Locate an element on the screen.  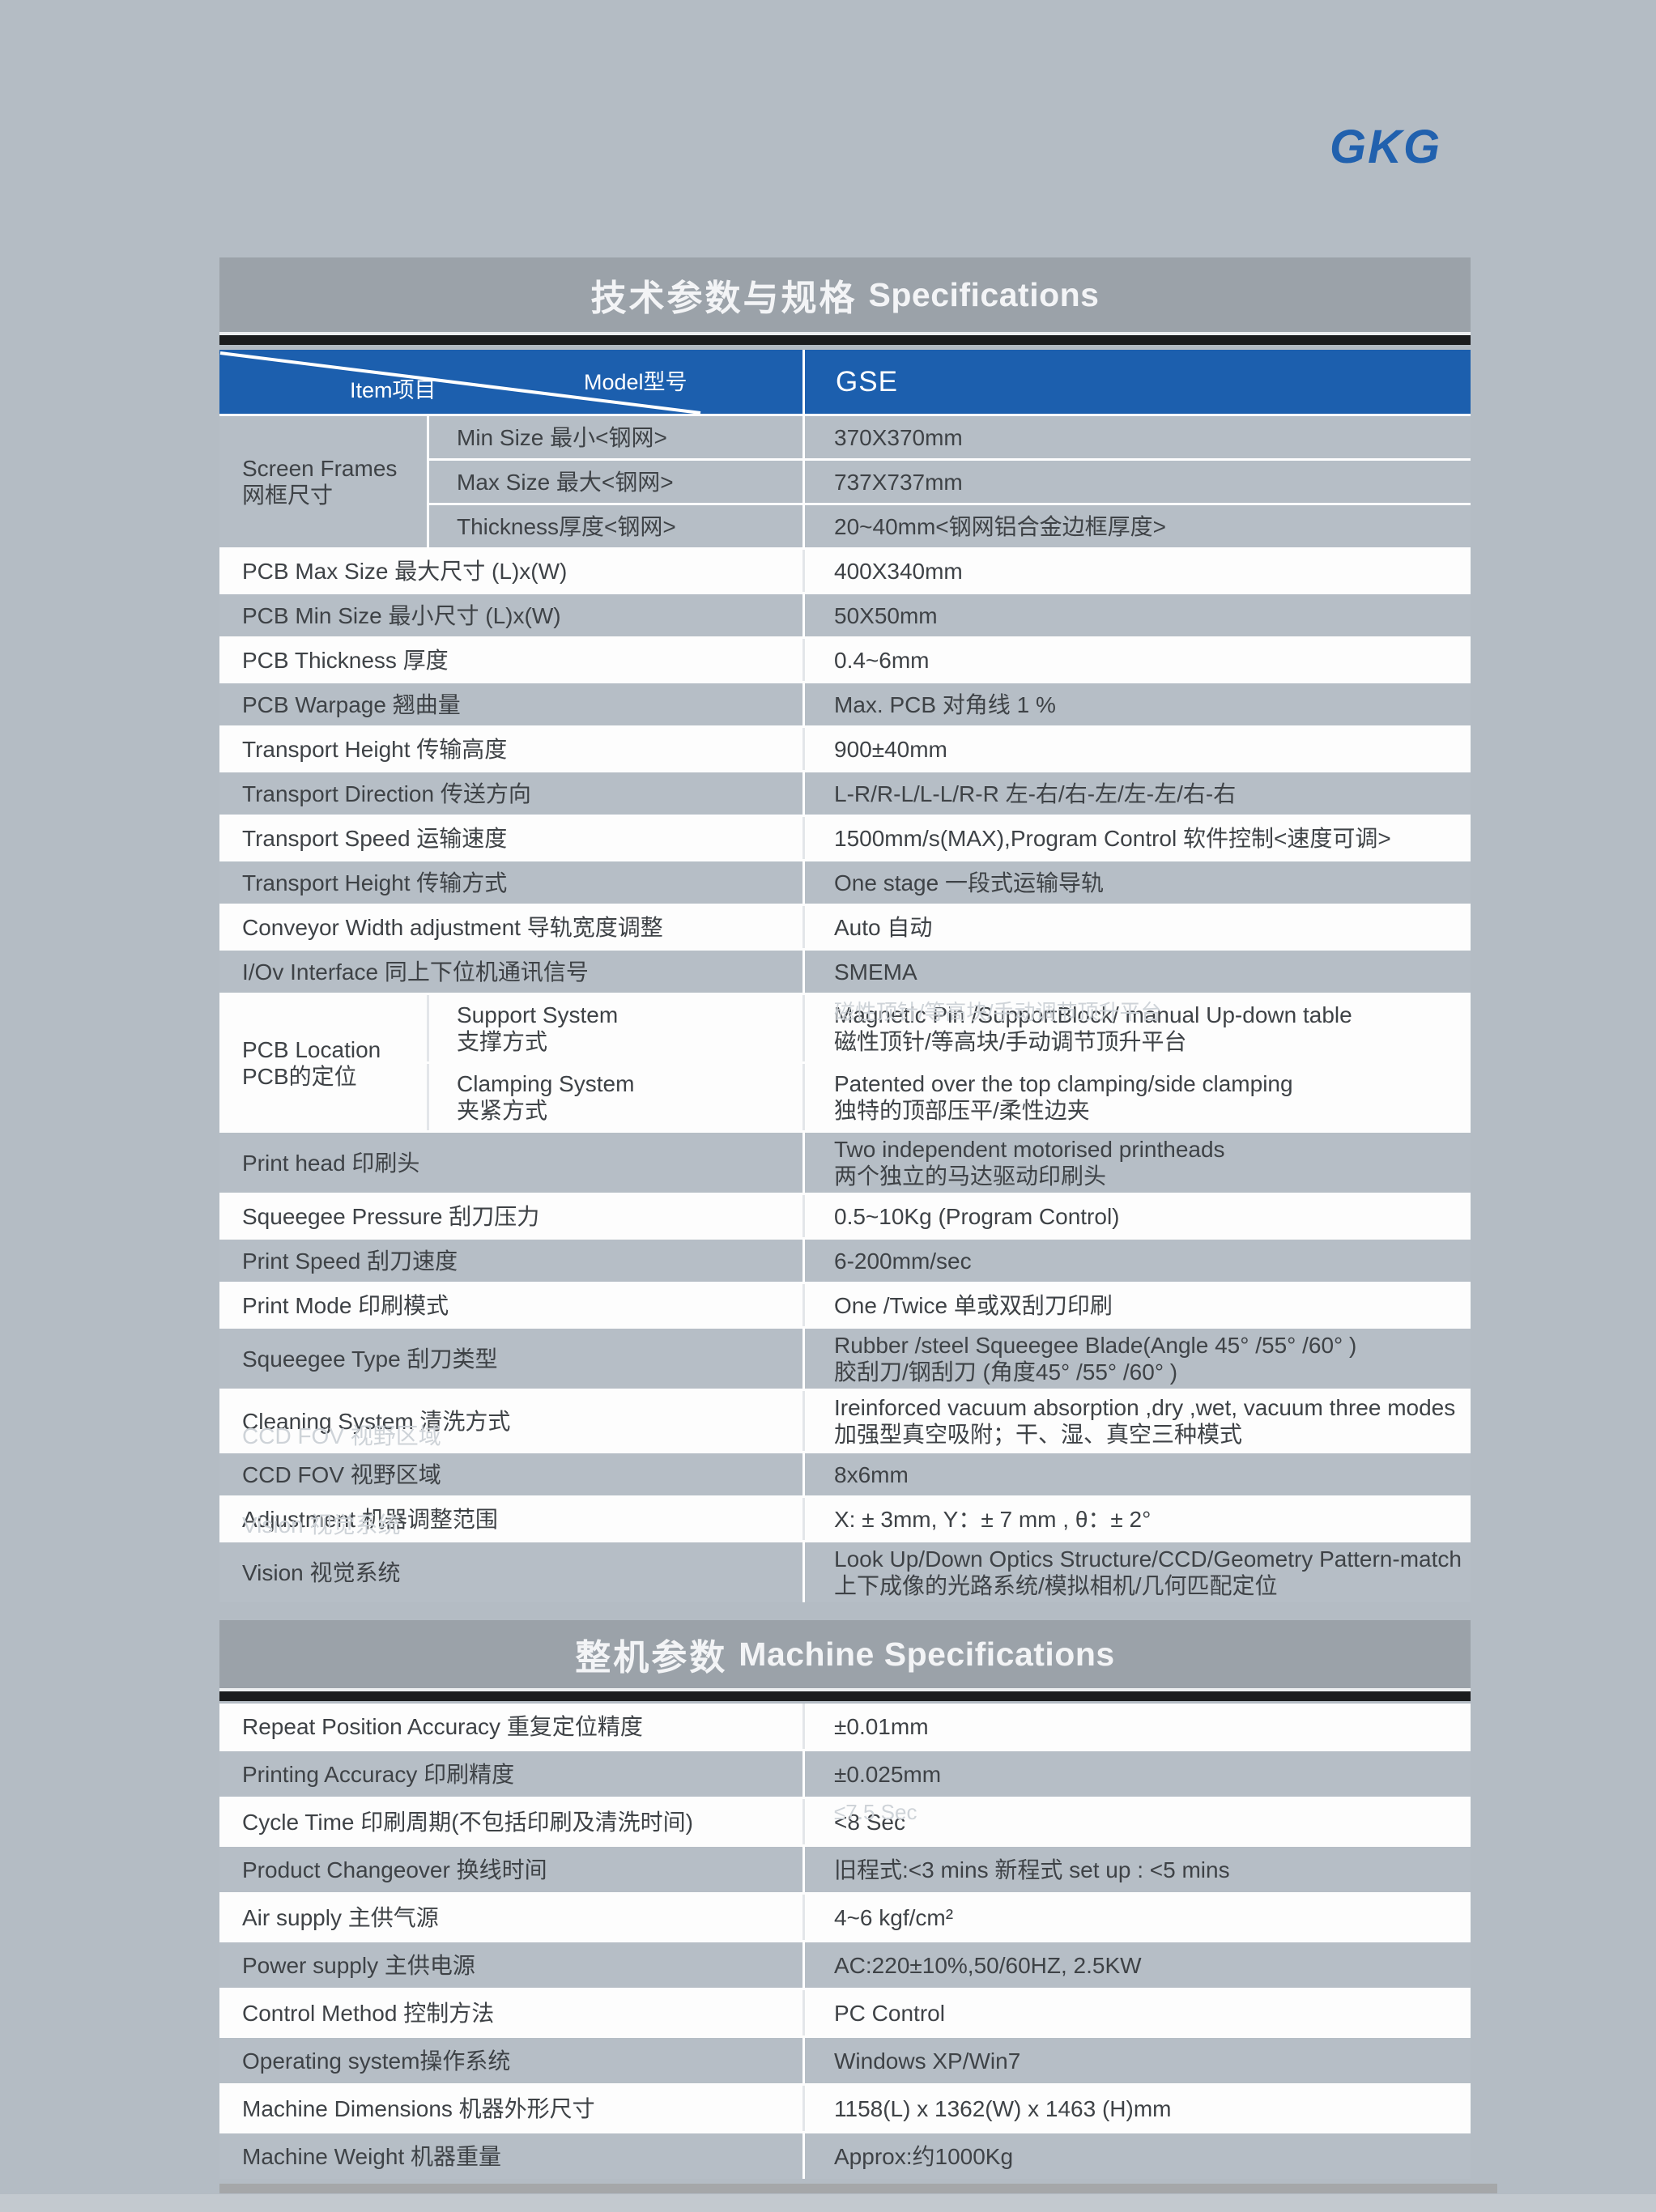
item-header-label: Item项目 is located at coordinates (393, 390).